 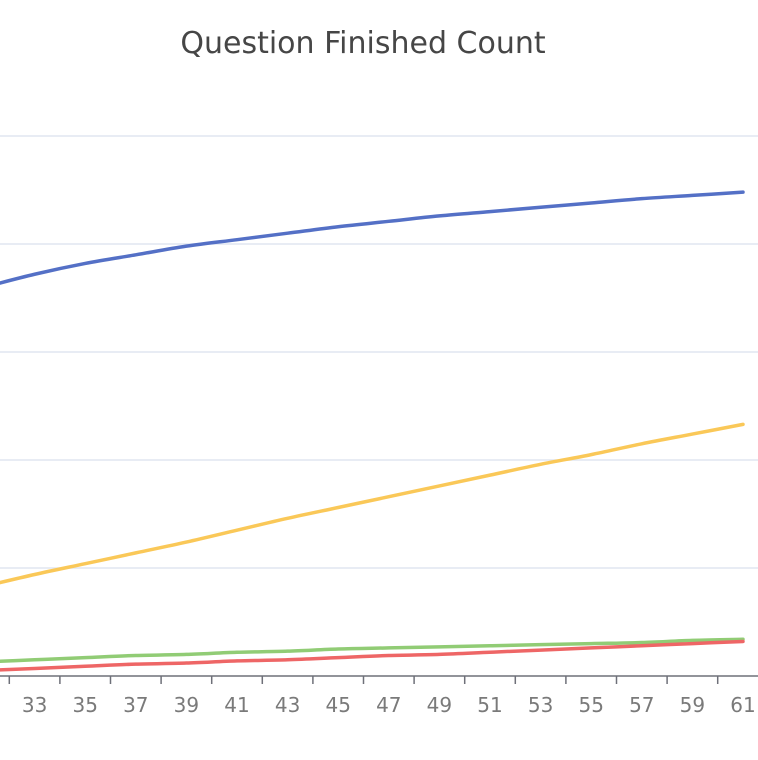 What do you see at coordinates (439, 705) in the screenshot?
I see `x-tick-label-49: 49` at bounding box center [439, 705].